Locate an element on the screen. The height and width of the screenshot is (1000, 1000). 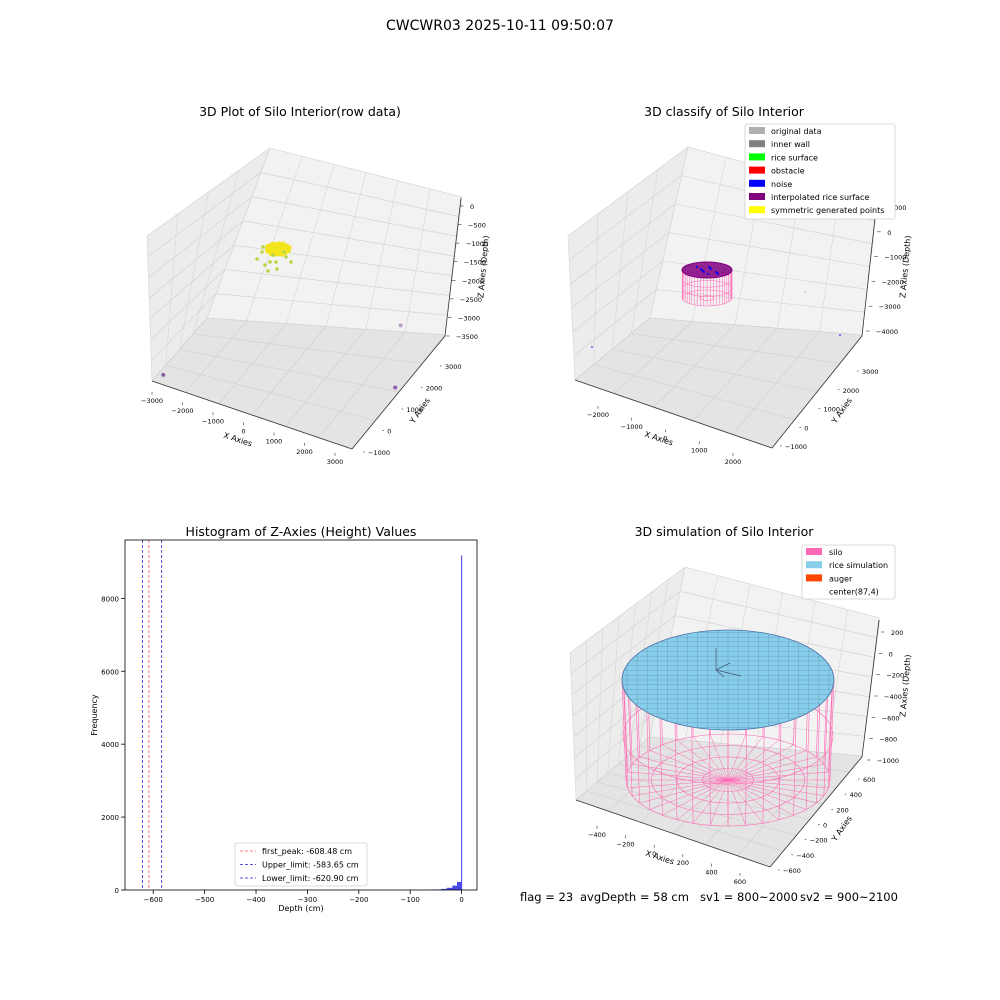
z-axis-tick-label: −2500 is located at coordinates (471, 300).